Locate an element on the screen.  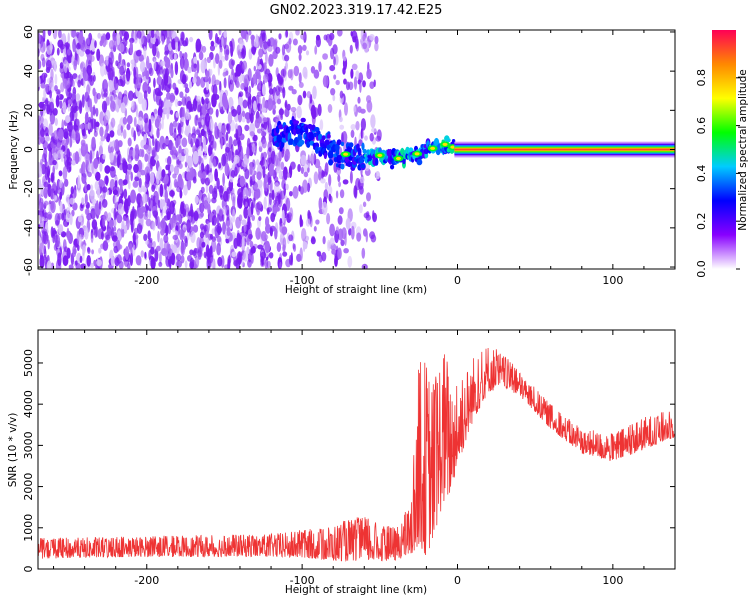
spectrogram-y-tick-label: -20 is located at coordinates (28, 189).